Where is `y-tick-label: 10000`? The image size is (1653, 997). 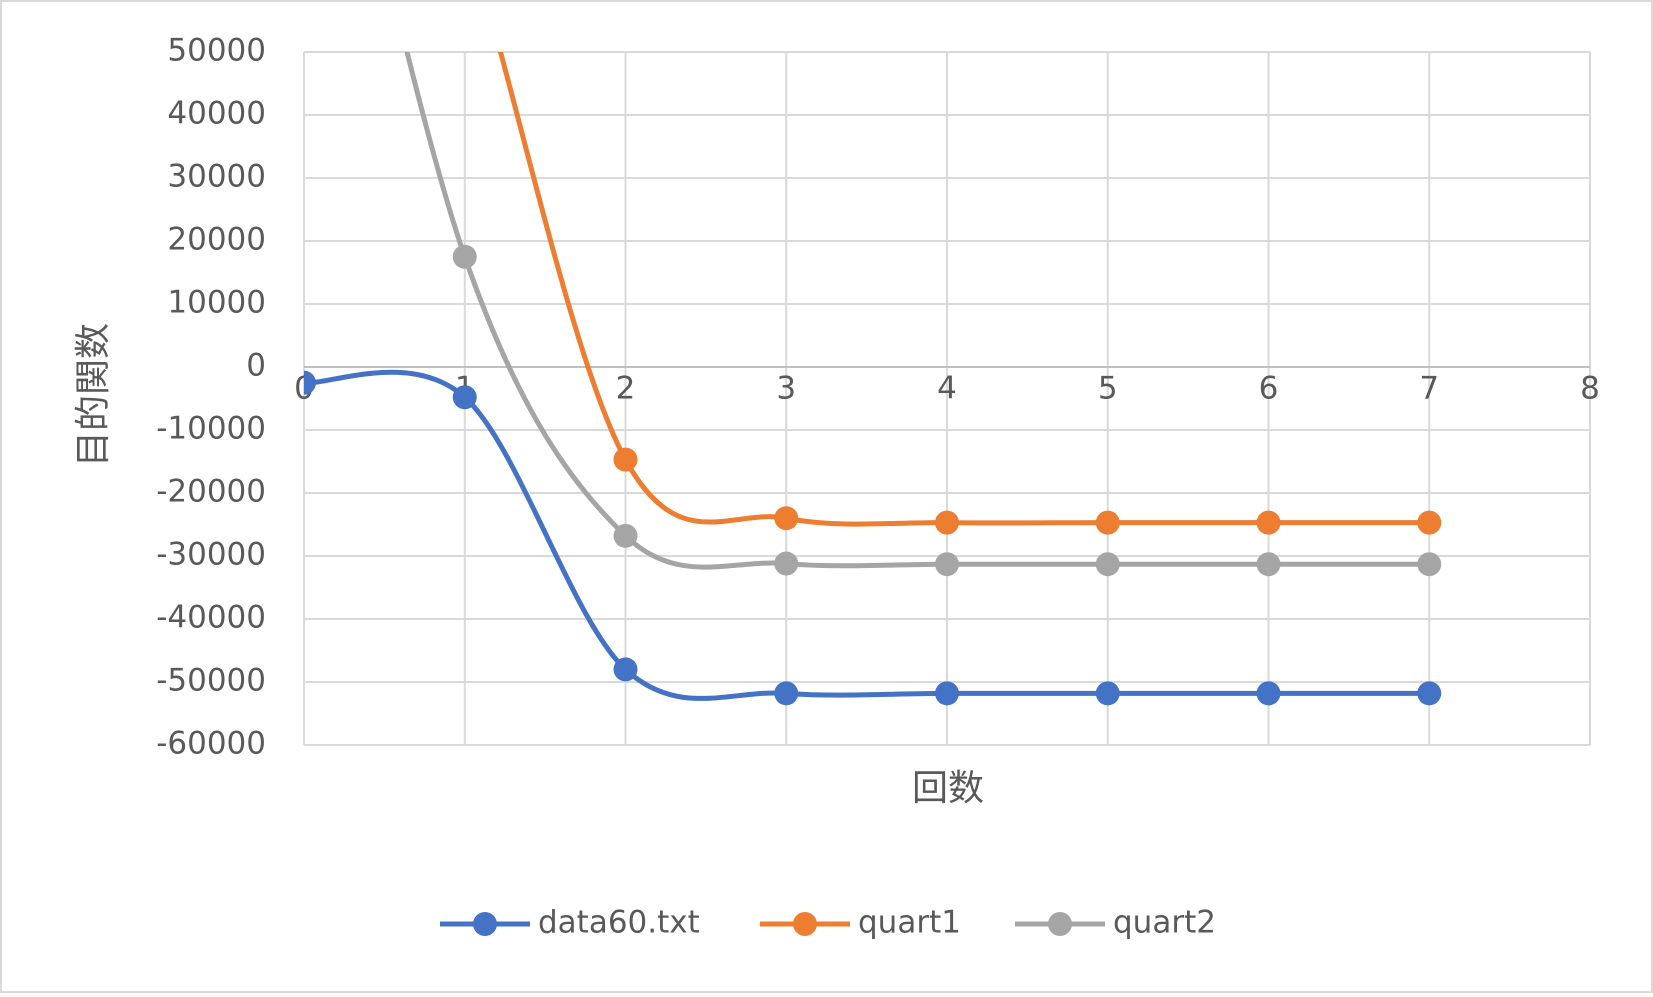
y-tick-label: 10000 is located at coordinates (216, 303).